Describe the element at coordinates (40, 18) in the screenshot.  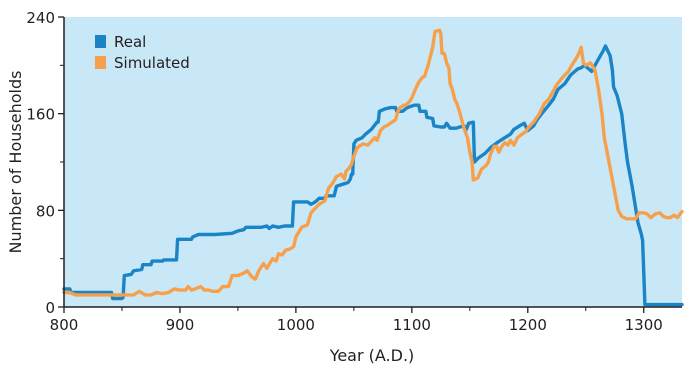
I see `y-tick-label: 240` at that location.